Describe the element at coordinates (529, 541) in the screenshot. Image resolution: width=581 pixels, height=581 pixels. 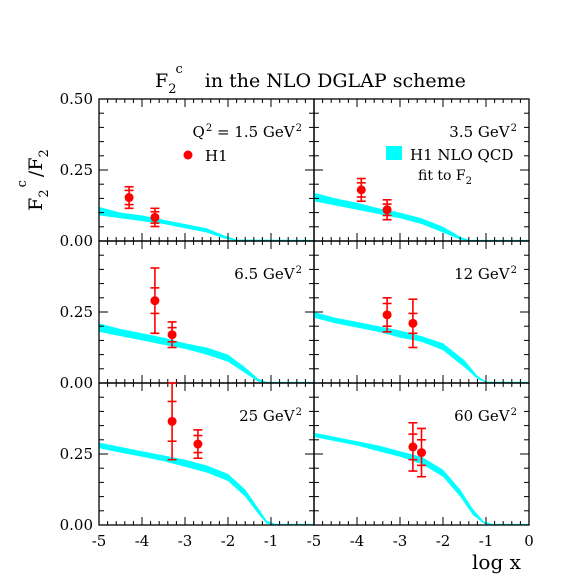
I see `x-tick-label: 0` at that location.